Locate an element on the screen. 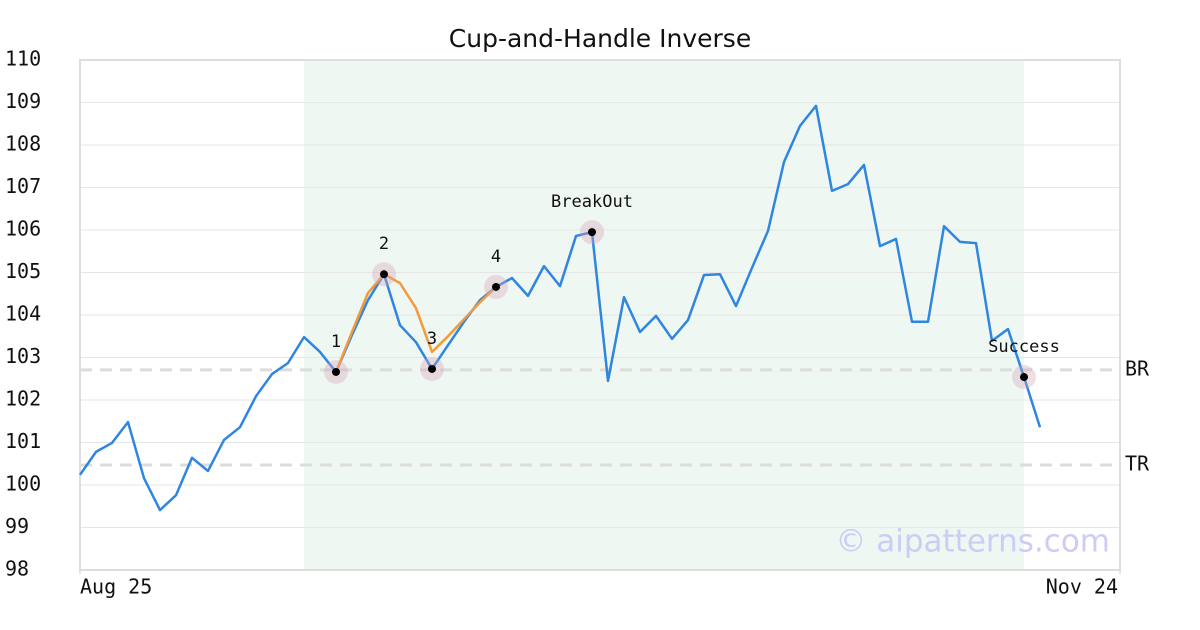  y-tick-label: 103 is located at coordinates (23, 356).